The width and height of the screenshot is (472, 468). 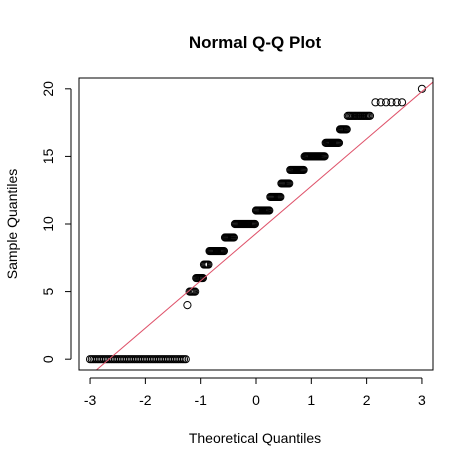 I want to click on y-tick-label: 5, so click(x=48, y=291).